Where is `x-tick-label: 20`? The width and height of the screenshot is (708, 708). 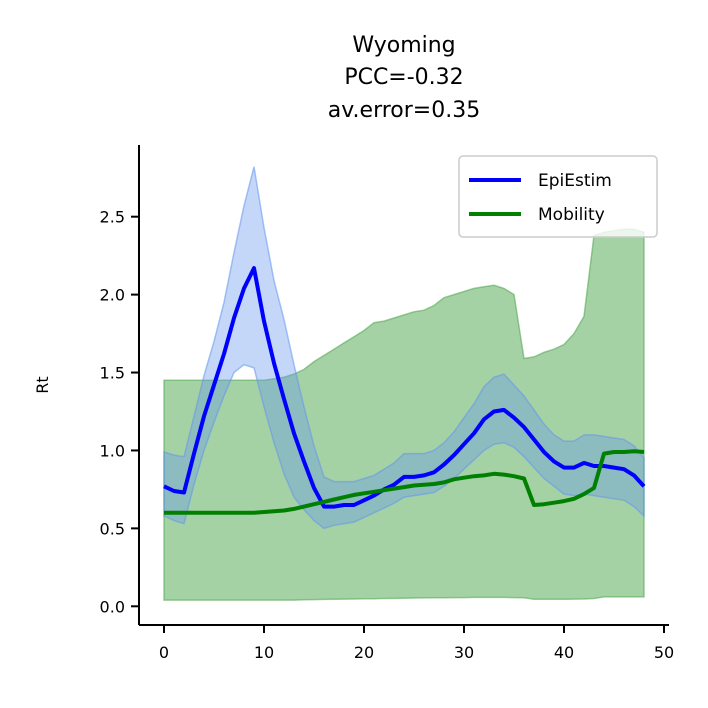
x-tick-label: 20 is located at coordinates (364, 652).